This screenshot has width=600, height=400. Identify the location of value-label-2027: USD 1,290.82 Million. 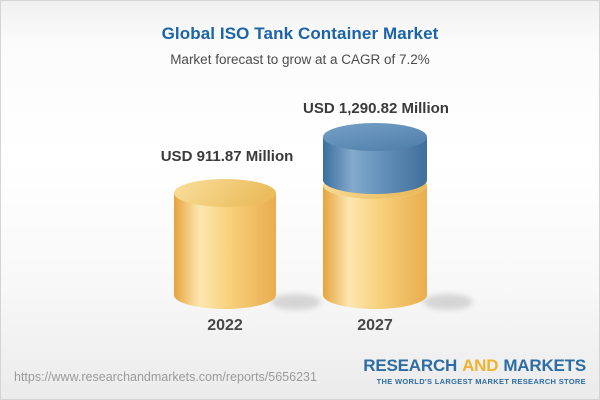
(376, 108).